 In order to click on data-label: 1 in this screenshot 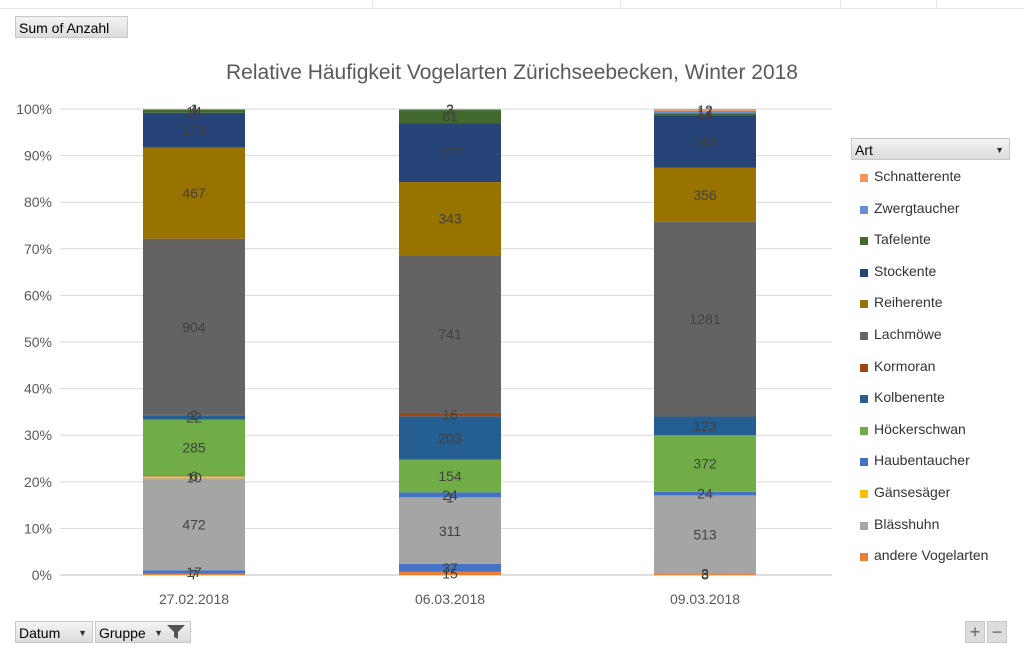, I will do `click(194, 109)`.